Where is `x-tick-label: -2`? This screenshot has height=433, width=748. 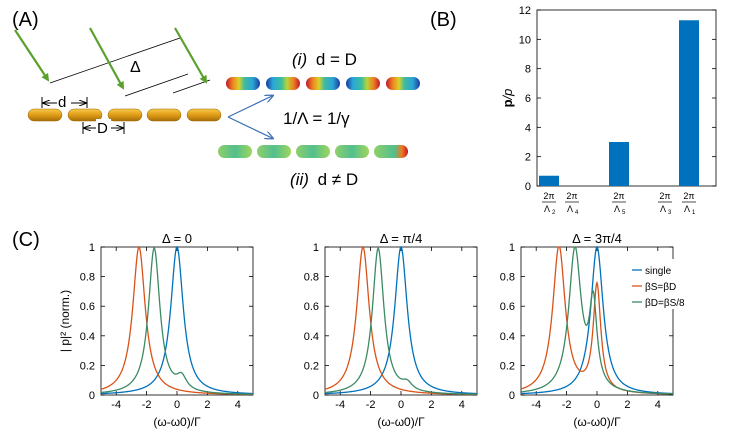 x-tick-label: -2 is located at coordinates (147, 405).